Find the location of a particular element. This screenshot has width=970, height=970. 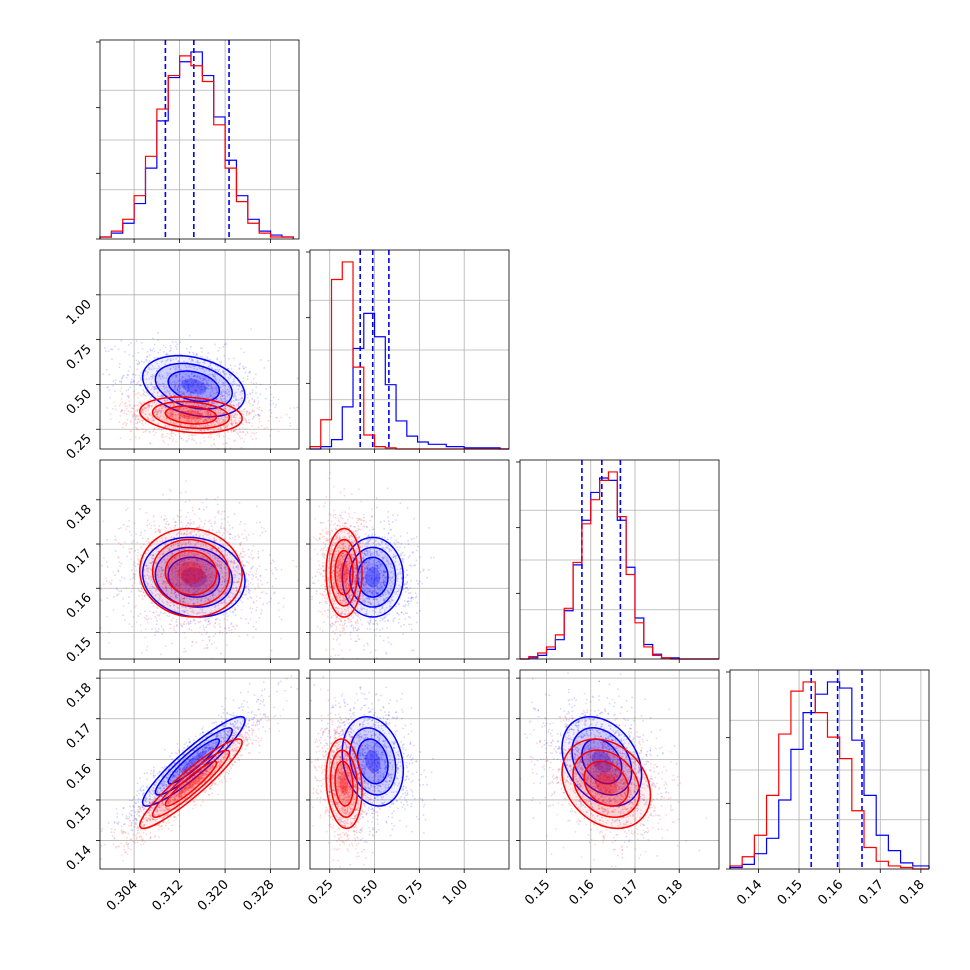

x-tick-label: 0.17 is located at coordinates (871, 892).